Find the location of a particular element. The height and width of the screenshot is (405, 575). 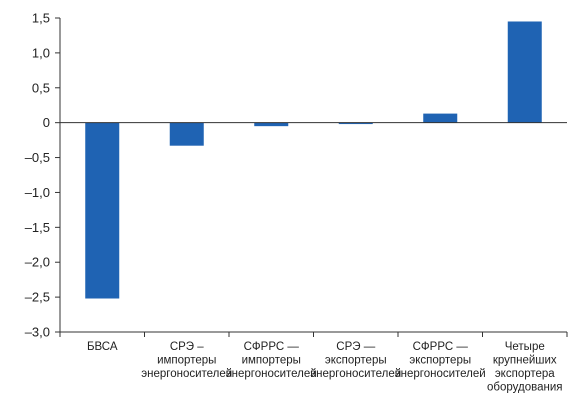

y-tick-label: –1,0 is located at coordinates (37, 192).